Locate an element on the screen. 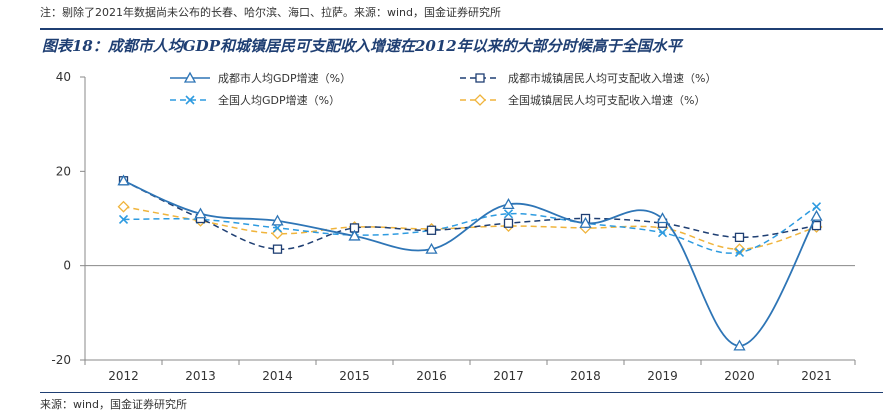  x-tick-label: 2020 is located at coordinates (739, 376).